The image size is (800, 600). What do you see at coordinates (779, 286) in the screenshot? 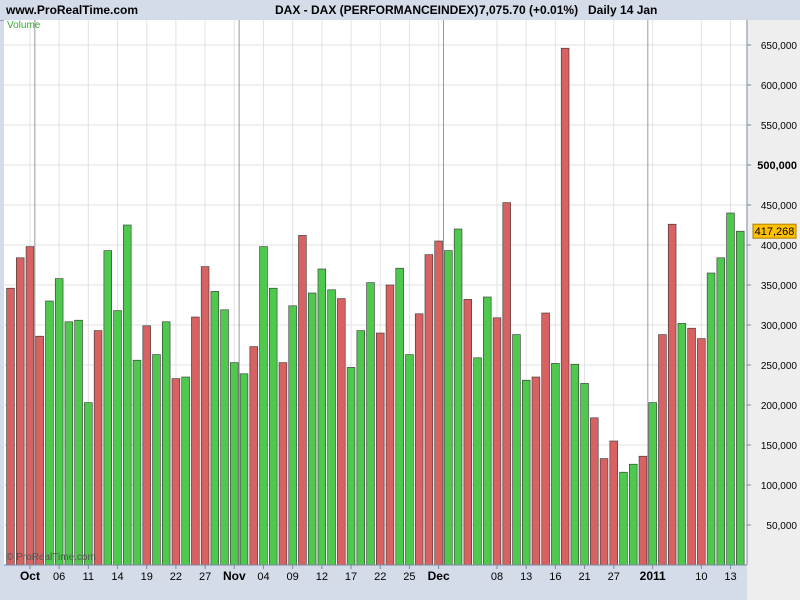
I see `y-tick-label: 350,000` at bounding box center [779, 286].